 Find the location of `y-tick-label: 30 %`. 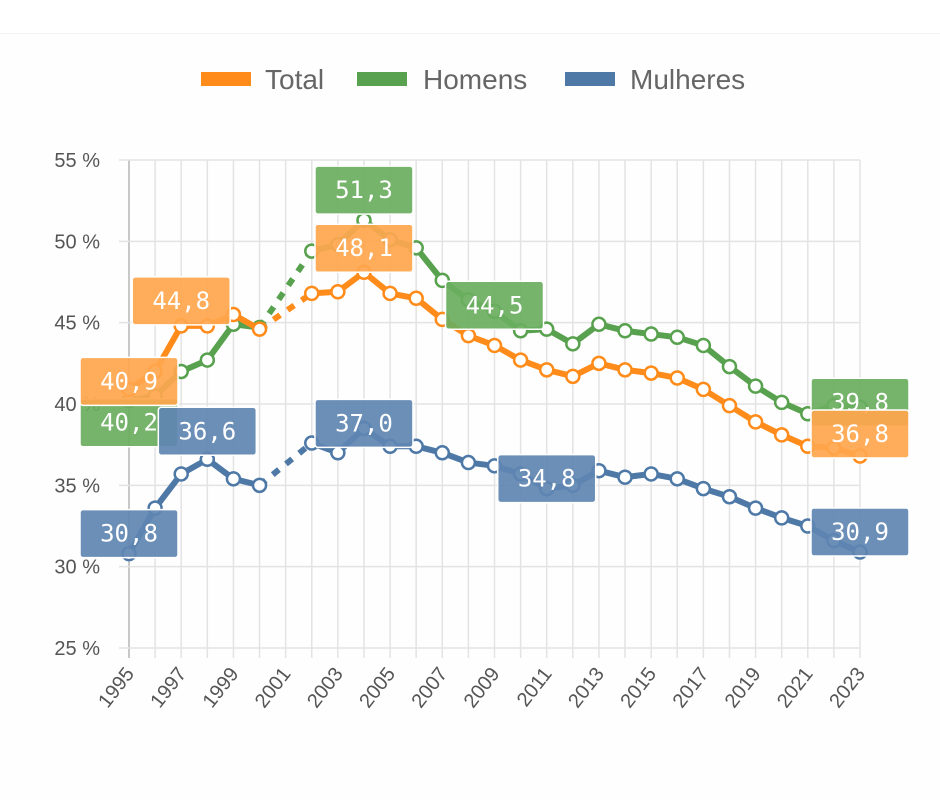

y-tick-label: 30 % is located at coordinates (77, 568).